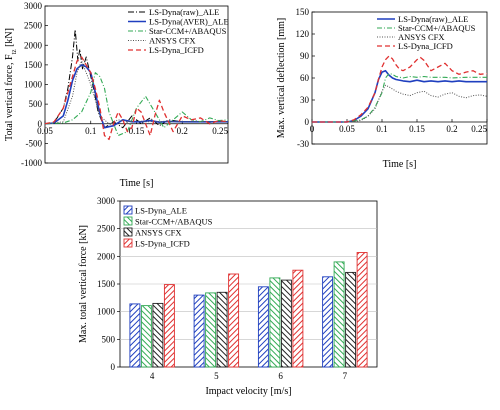 The image size is (500, 410). Describe the element at coordinates (248, 391) in the screenshot. I see `x-axis-label: Impact velocity [m/s]` at that location.